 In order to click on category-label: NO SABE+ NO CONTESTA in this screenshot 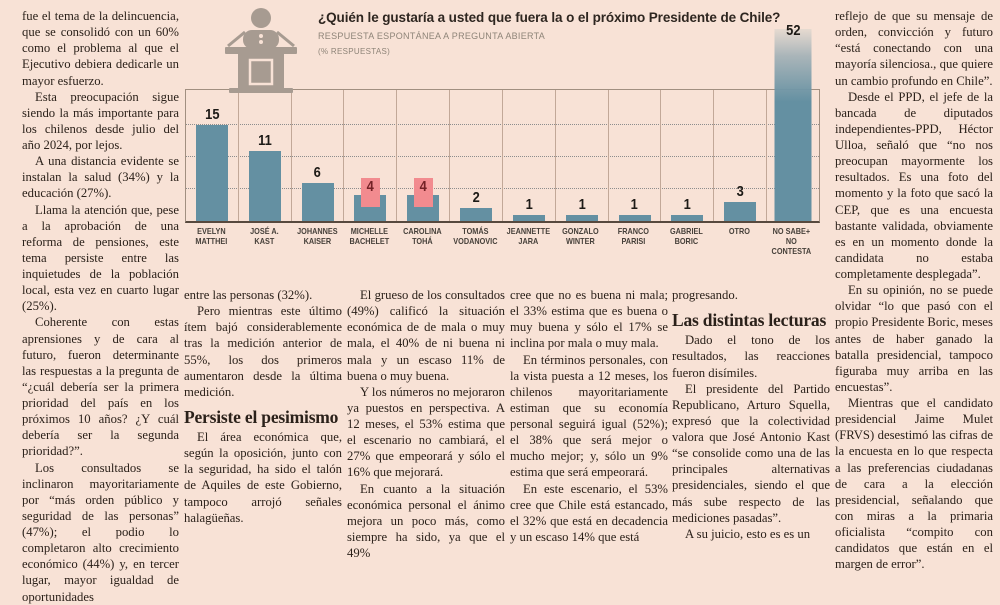, I will do `click(791, 241)`.